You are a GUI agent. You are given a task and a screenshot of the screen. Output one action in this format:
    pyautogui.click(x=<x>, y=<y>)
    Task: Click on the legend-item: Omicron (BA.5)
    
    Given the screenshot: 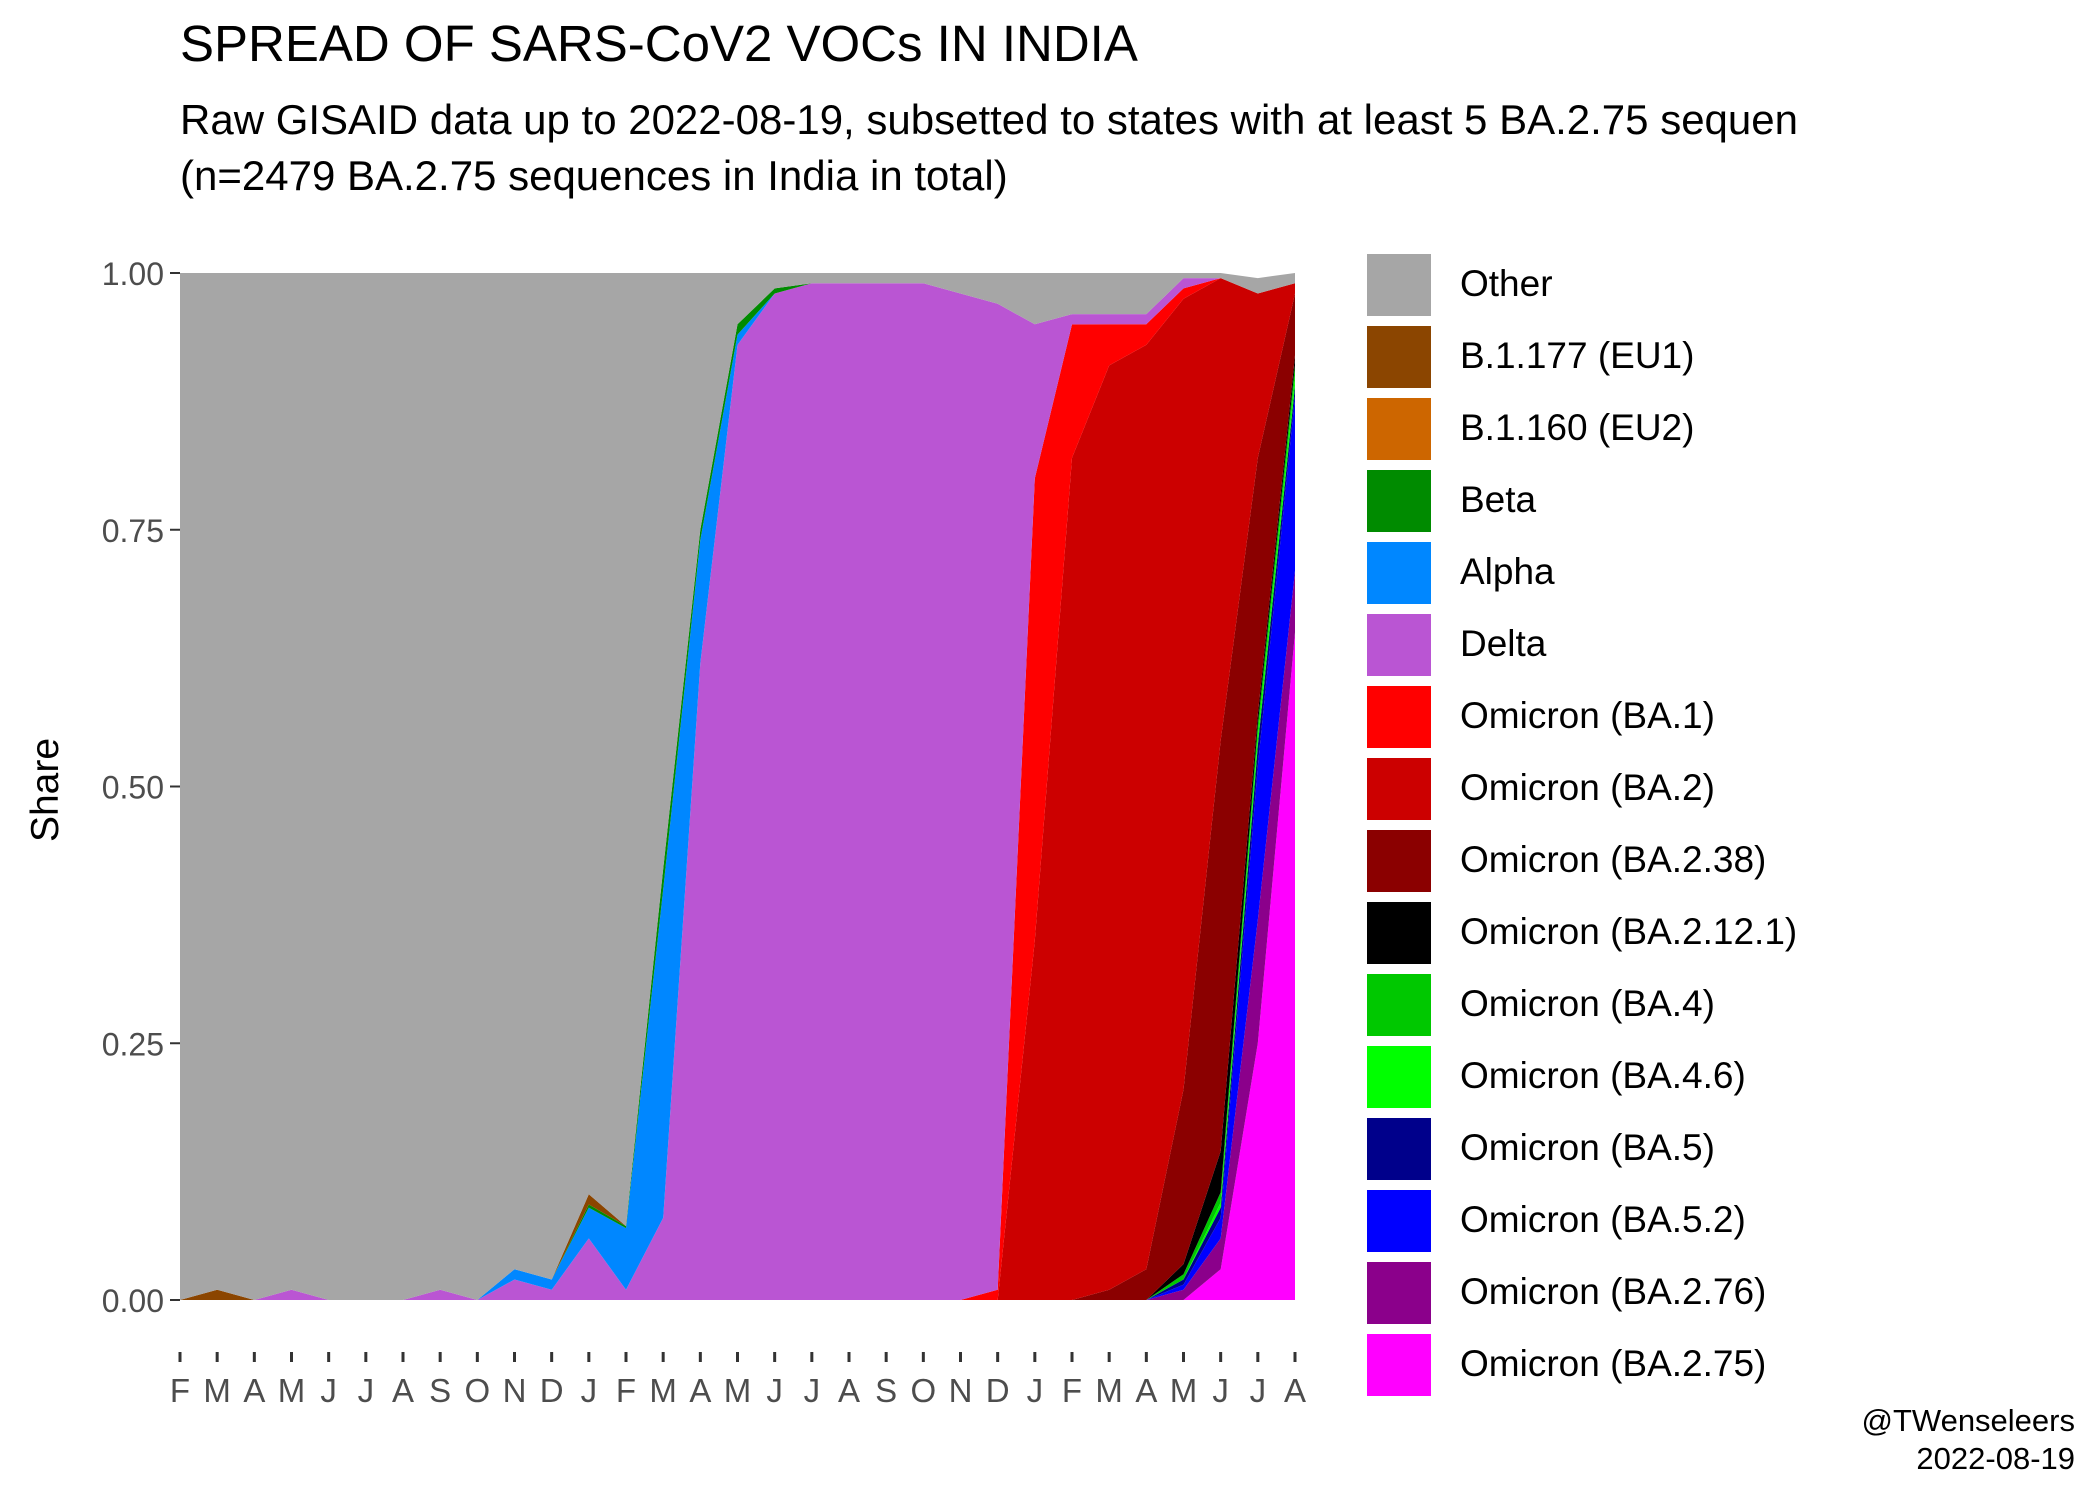 What is the action you would take?
    pyautogui.click(x=1645, y=1150)
    